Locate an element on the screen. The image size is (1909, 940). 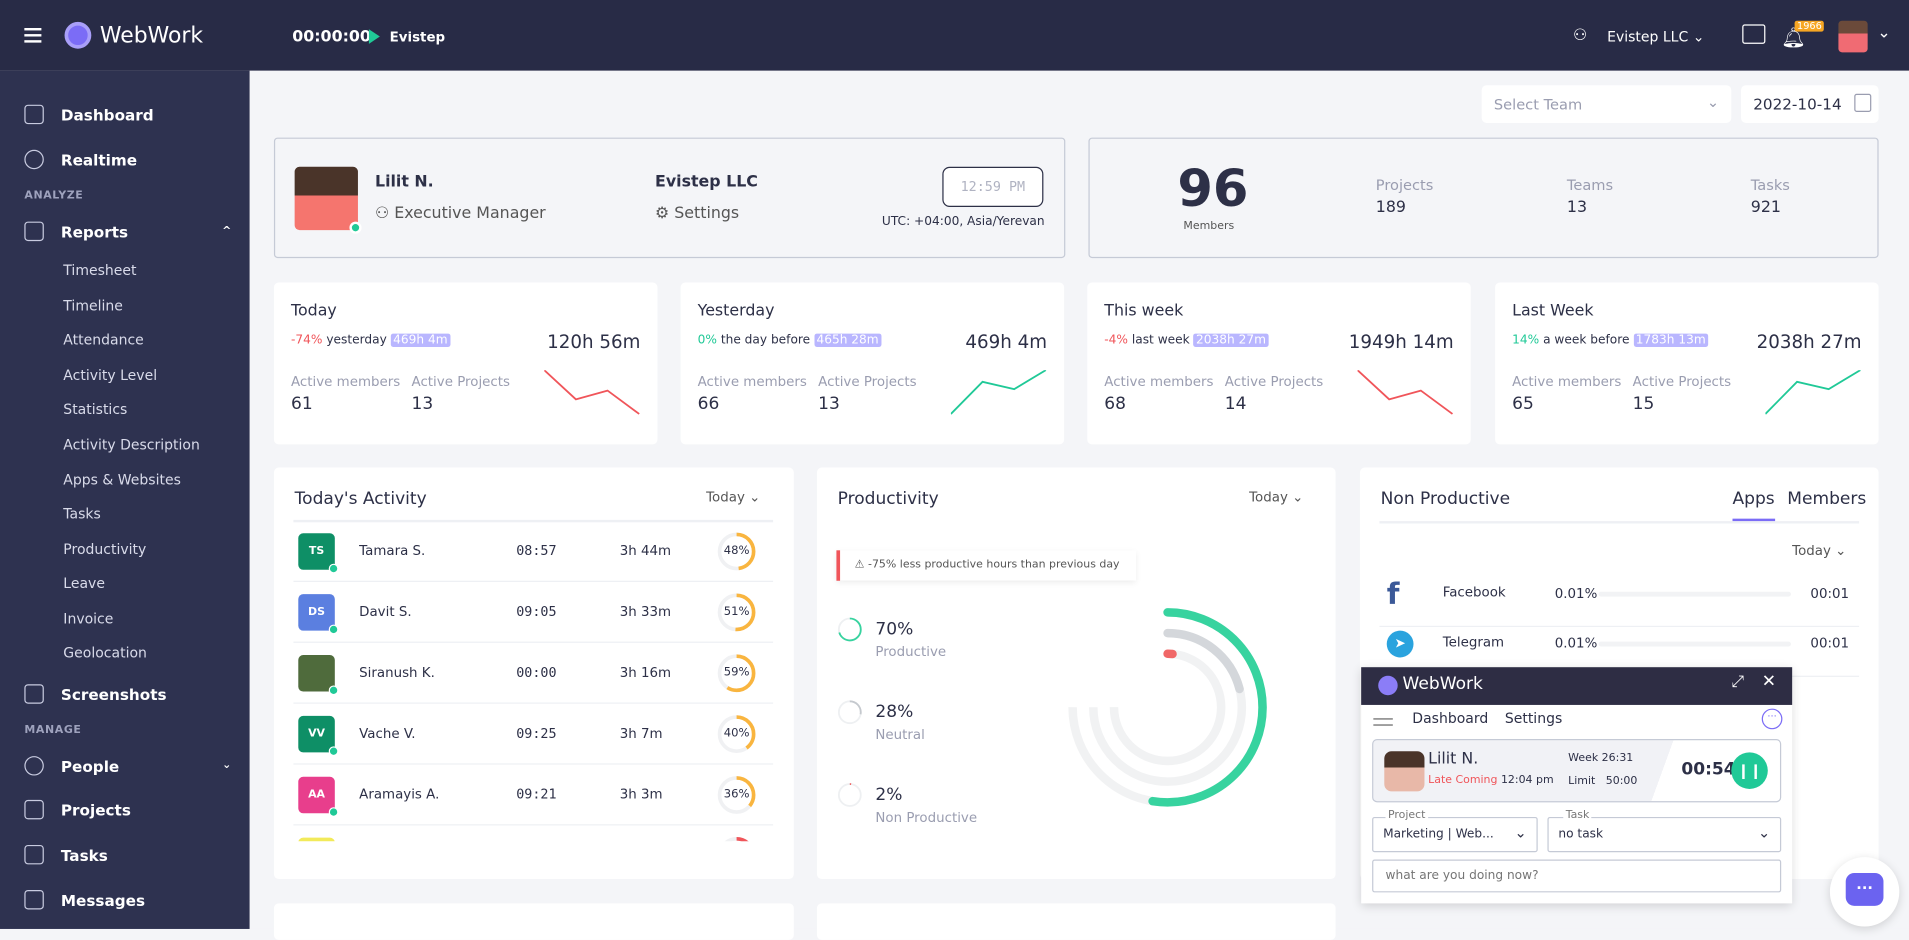
warning-icon: ⚠ is located at coordinates (861, 565).